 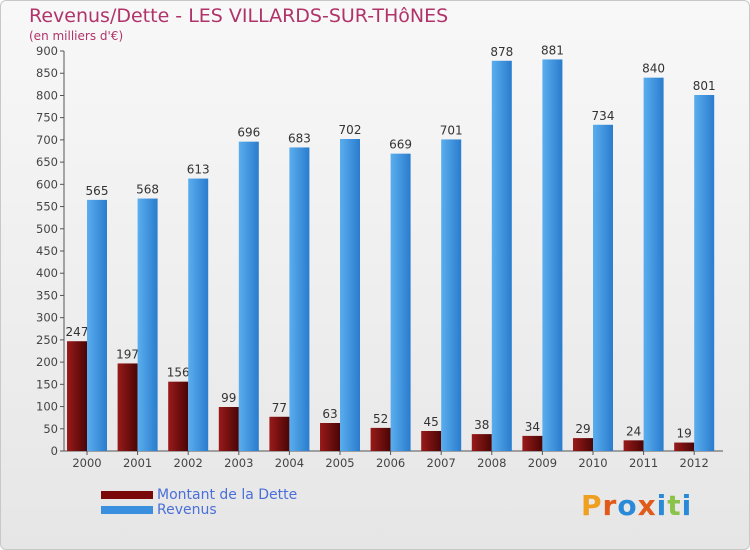 I want to click on data-label-revenus: 565, so click(x=97, y=191).